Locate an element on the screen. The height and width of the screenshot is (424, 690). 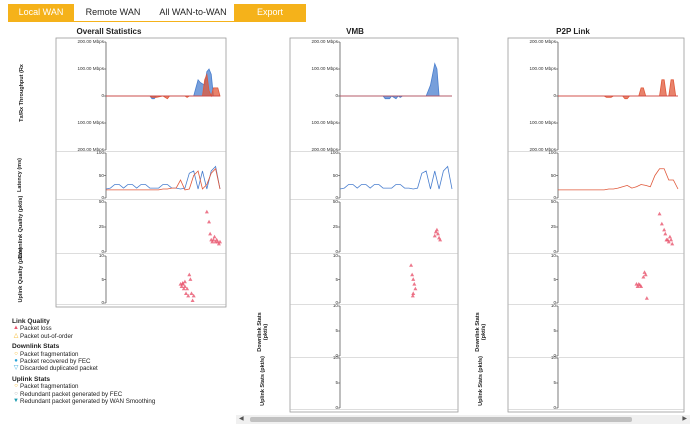
legend-item: ▽ Discarded duplicated packet is located at coordinates (83, 368).